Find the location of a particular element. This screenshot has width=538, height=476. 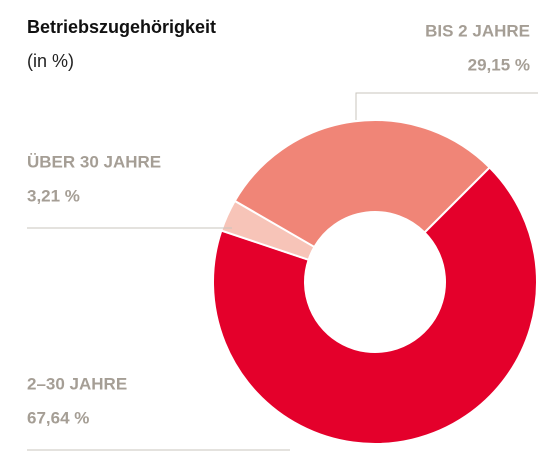

leader-line is located at coordinates (446, 106).